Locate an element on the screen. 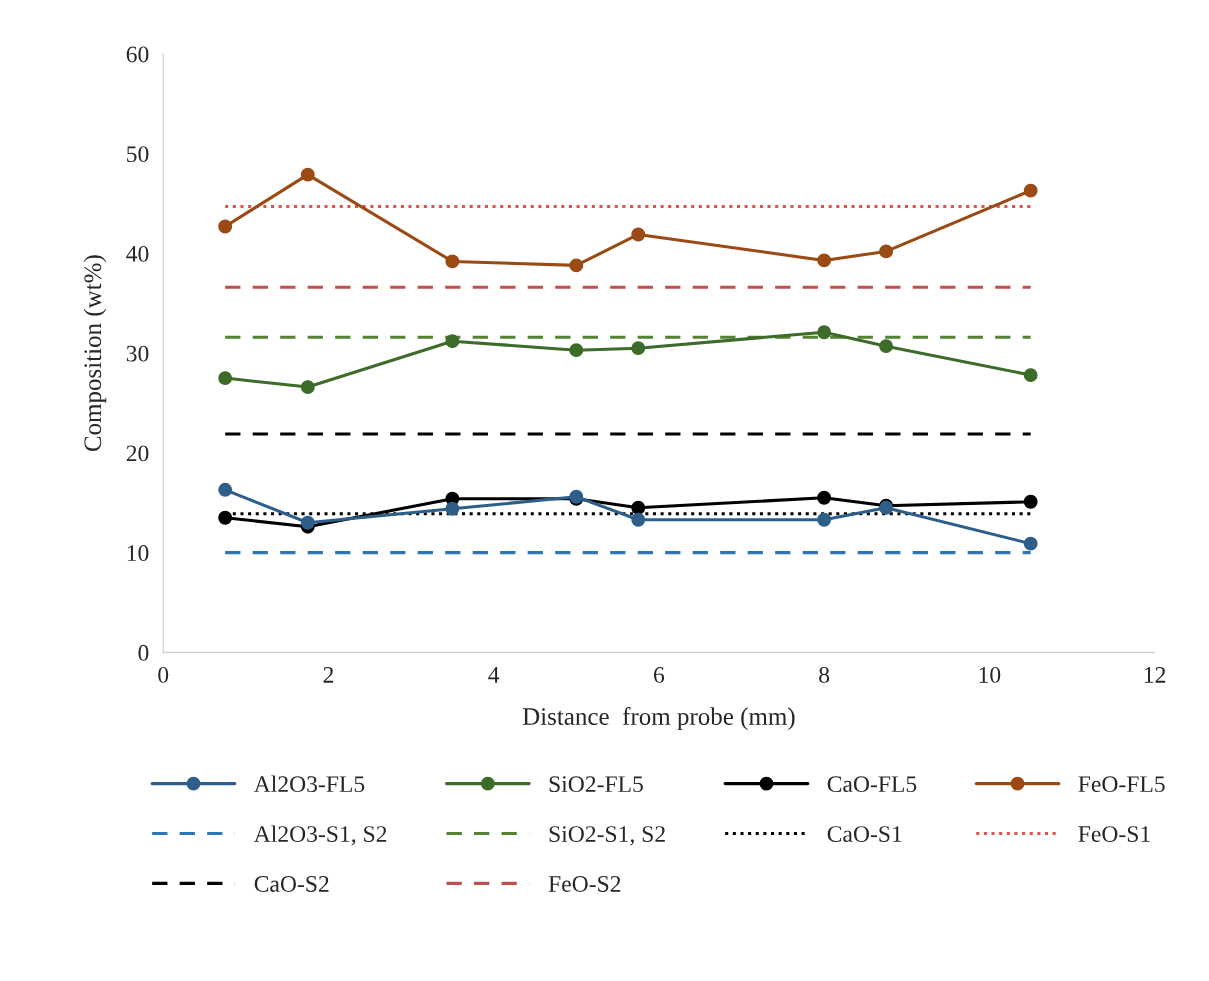 This screenshot has width=1209, height=981. x-tick-label: 4 is located at coordinates (494, 675).